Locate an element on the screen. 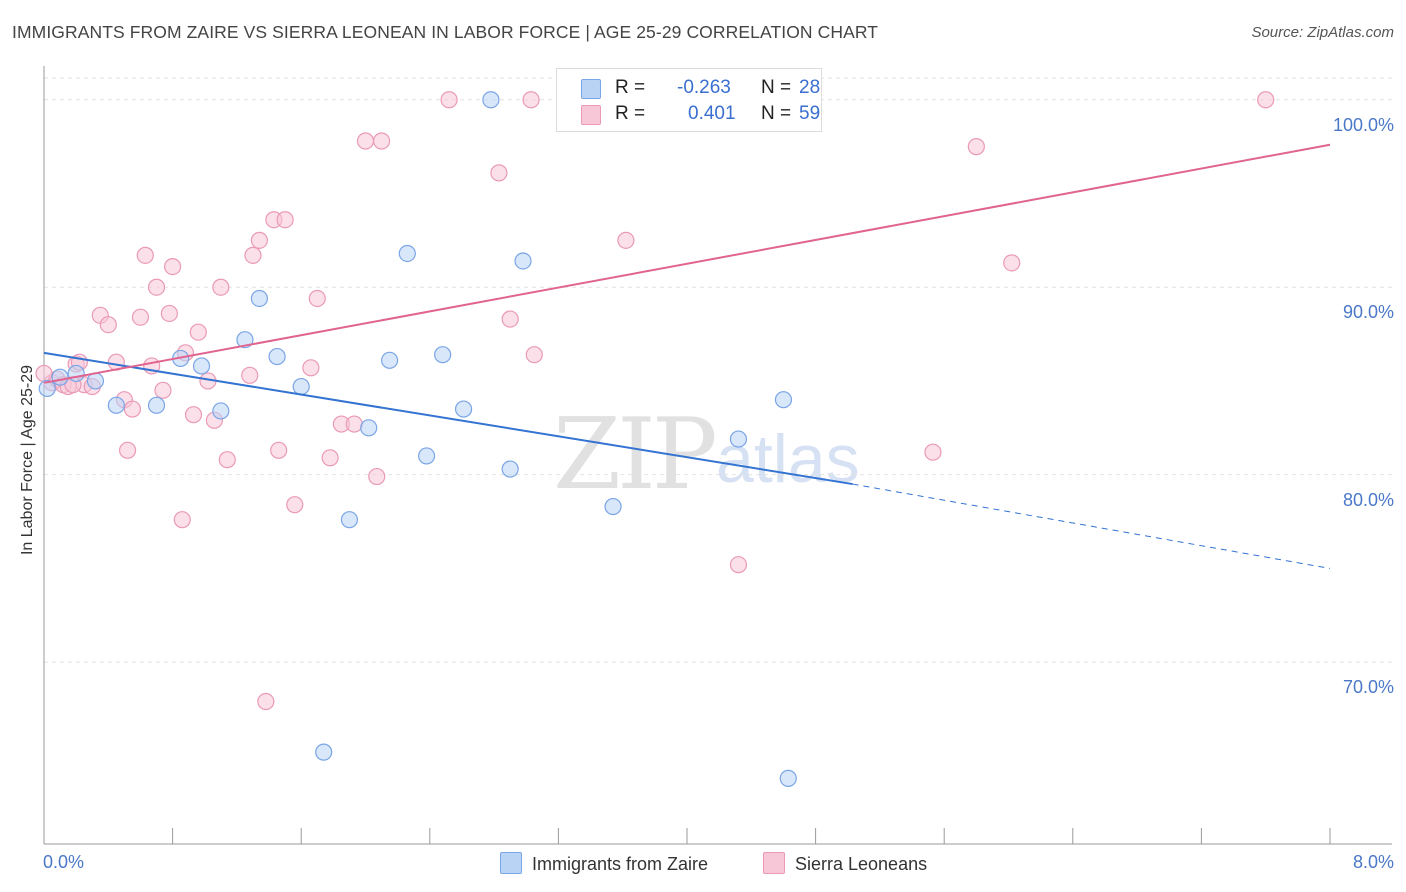  source-label: Source: ZipAtlas.com is located at coordinates (1322, 32).